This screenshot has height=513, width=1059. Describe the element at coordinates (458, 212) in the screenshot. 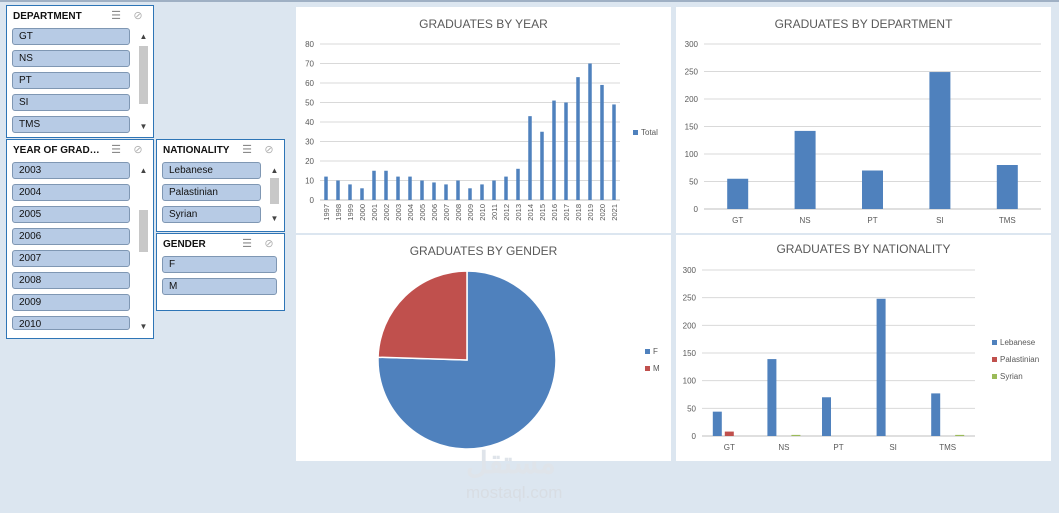

I see `x-tick-label: 2008` at that location.